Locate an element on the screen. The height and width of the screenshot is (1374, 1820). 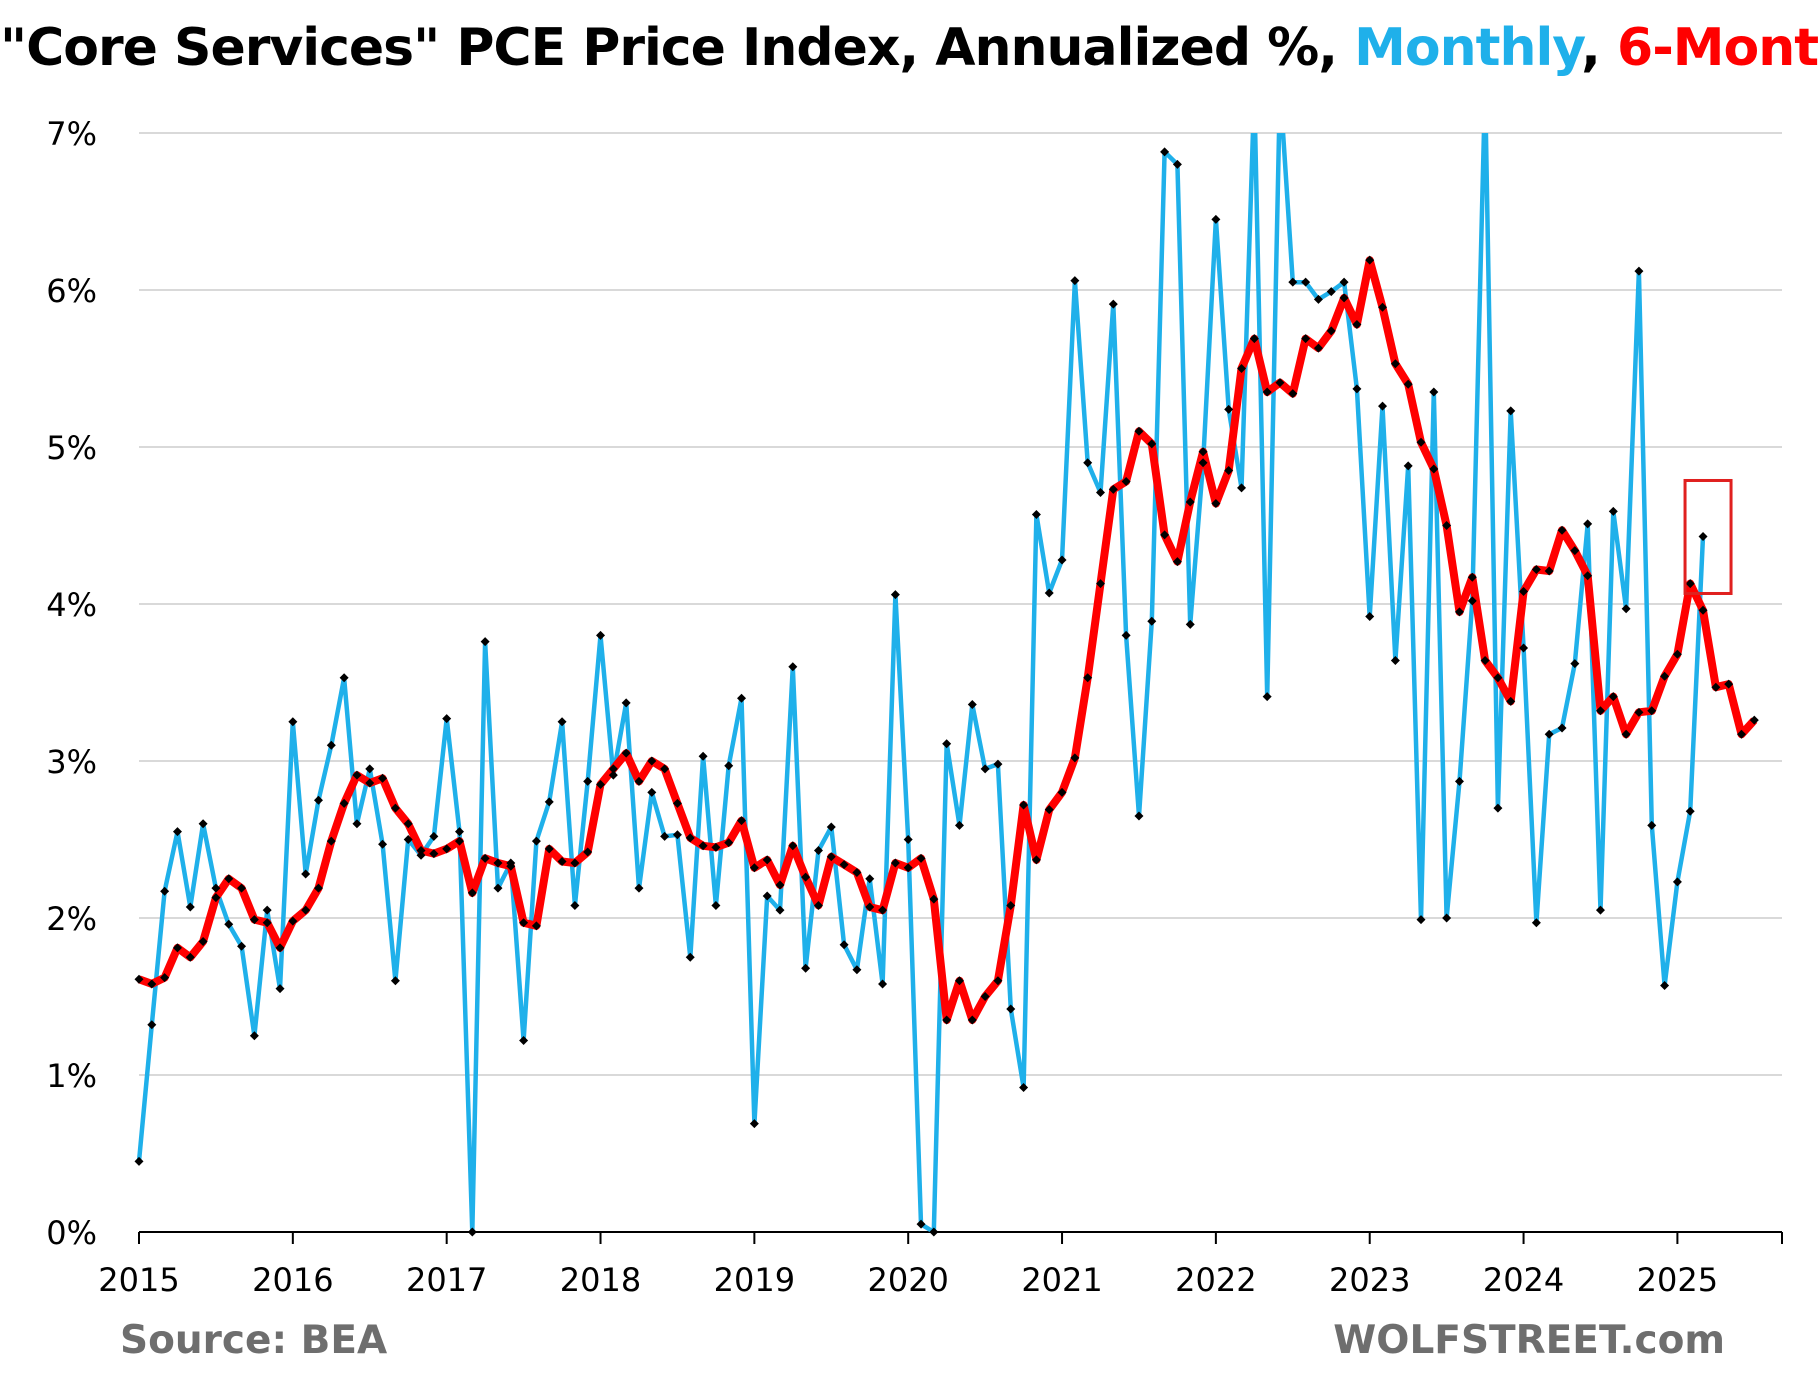
x-tick-label: 2023 is located at coordinates (1369, 1280).